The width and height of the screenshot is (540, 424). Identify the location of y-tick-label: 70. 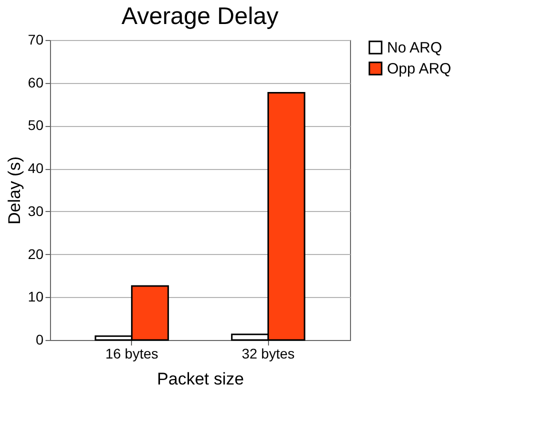
(36, 40).